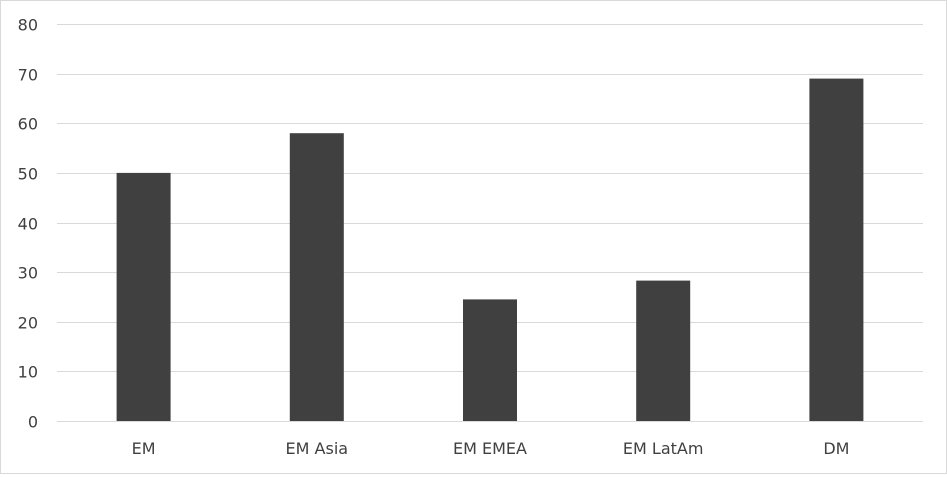 Image resolution: width=947 pixels, height=477 pixels. I want to click on x-axis-tick-labels: EM EM Asia EM EMEA EM LatAm DM, so click(491, 448).